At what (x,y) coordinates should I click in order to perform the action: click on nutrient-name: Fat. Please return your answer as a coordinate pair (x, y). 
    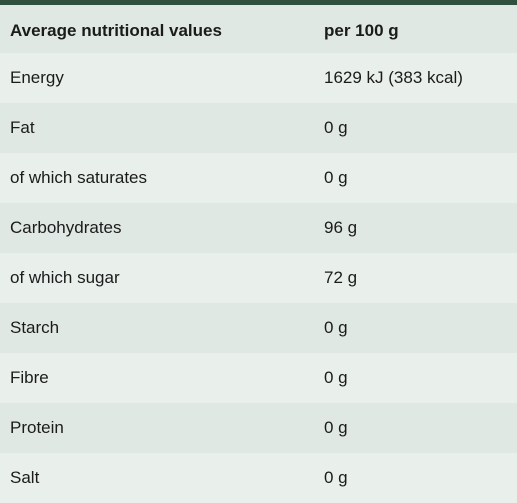
    Looking at the image, I should click on (22, 127).